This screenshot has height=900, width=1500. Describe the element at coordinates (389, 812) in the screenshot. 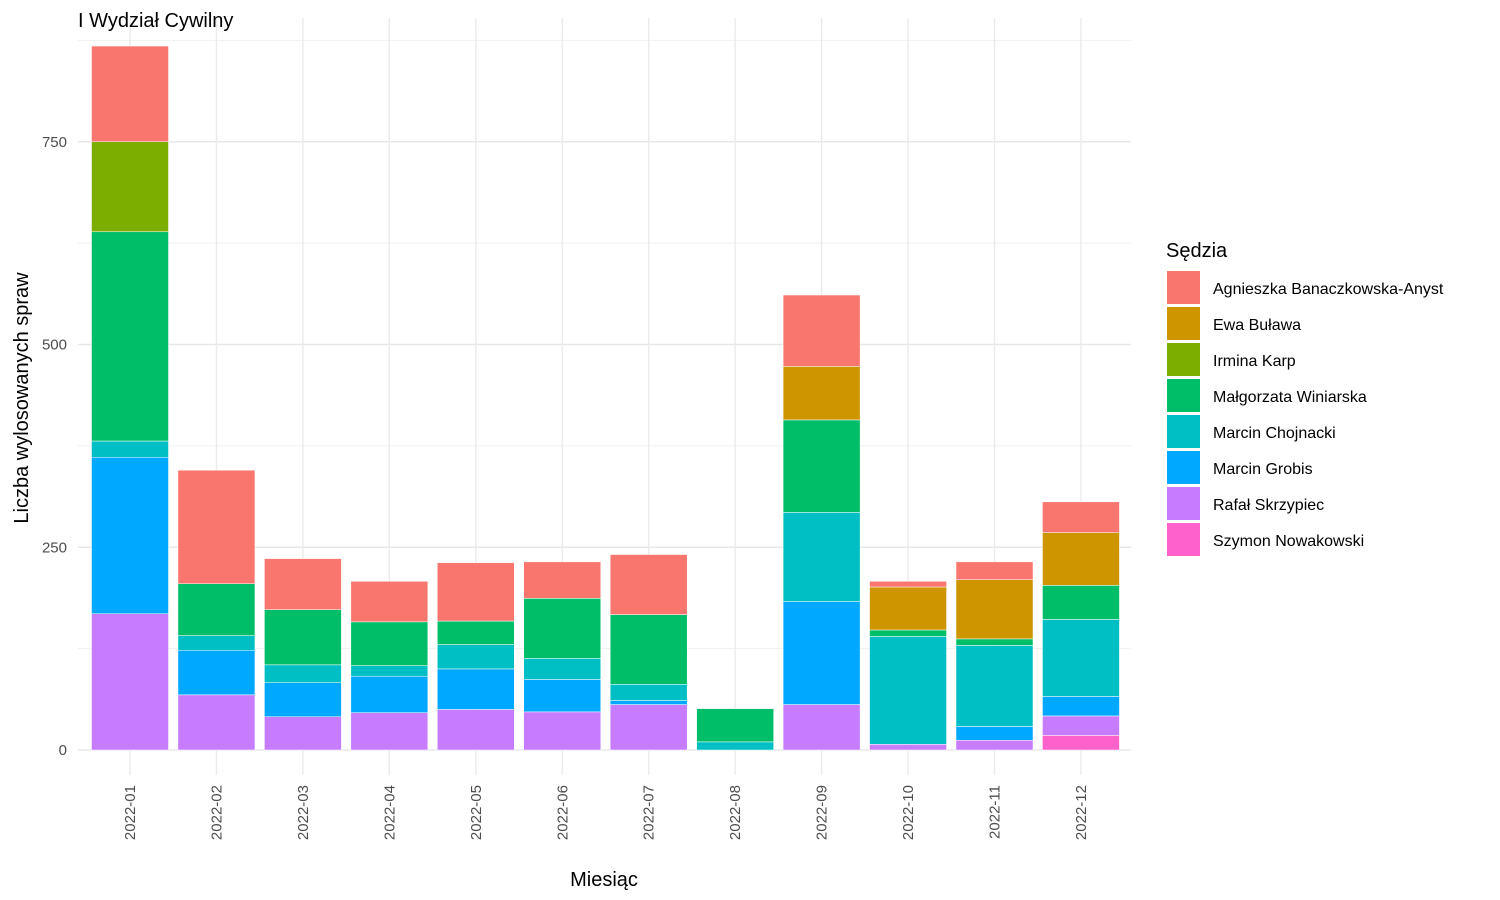

I see `x-tick-label: 2022-04` at that location.